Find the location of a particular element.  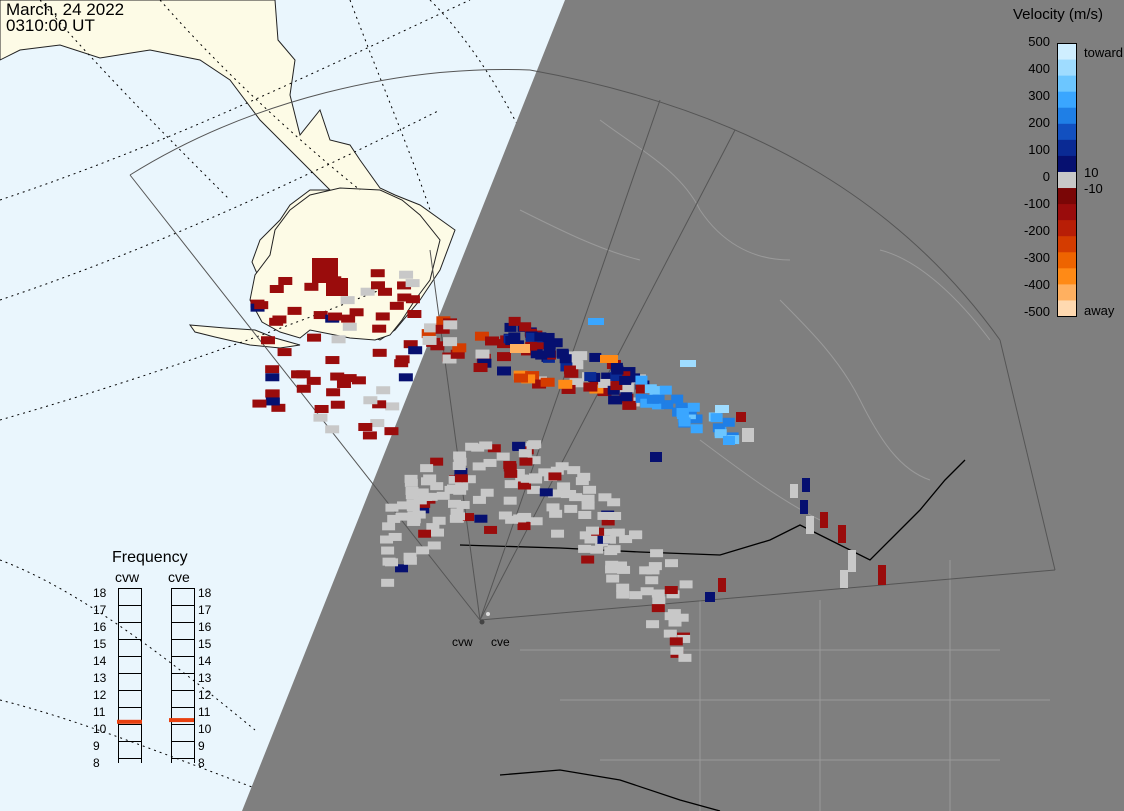

frequency-scale-left: 8 is located at coordinates (96, 763).